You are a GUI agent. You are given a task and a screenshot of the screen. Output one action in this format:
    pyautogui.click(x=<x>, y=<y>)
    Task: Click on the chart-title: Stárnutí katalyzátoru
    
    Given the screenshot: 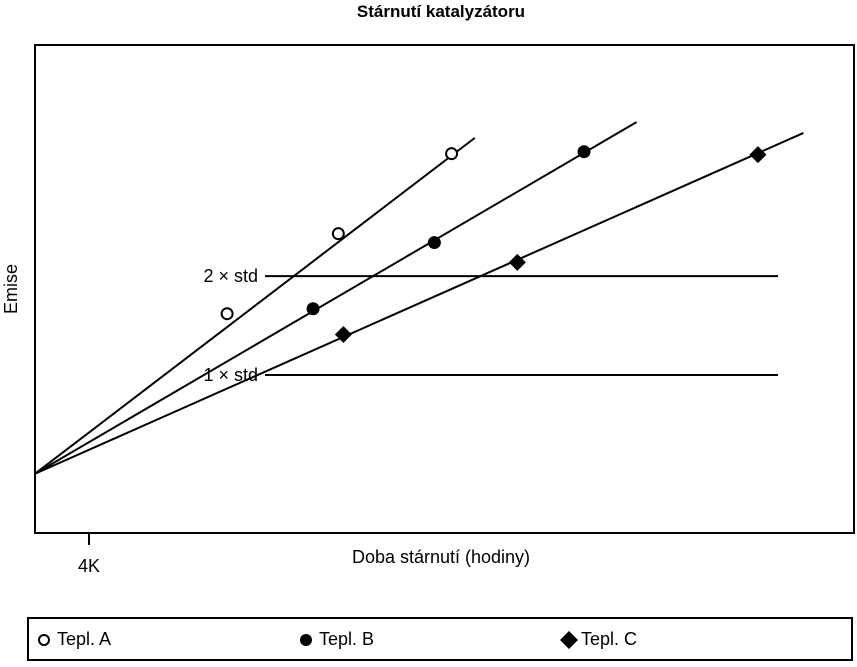 What is the action you would take?
    pyautogui.click(x=441, y=11)
    